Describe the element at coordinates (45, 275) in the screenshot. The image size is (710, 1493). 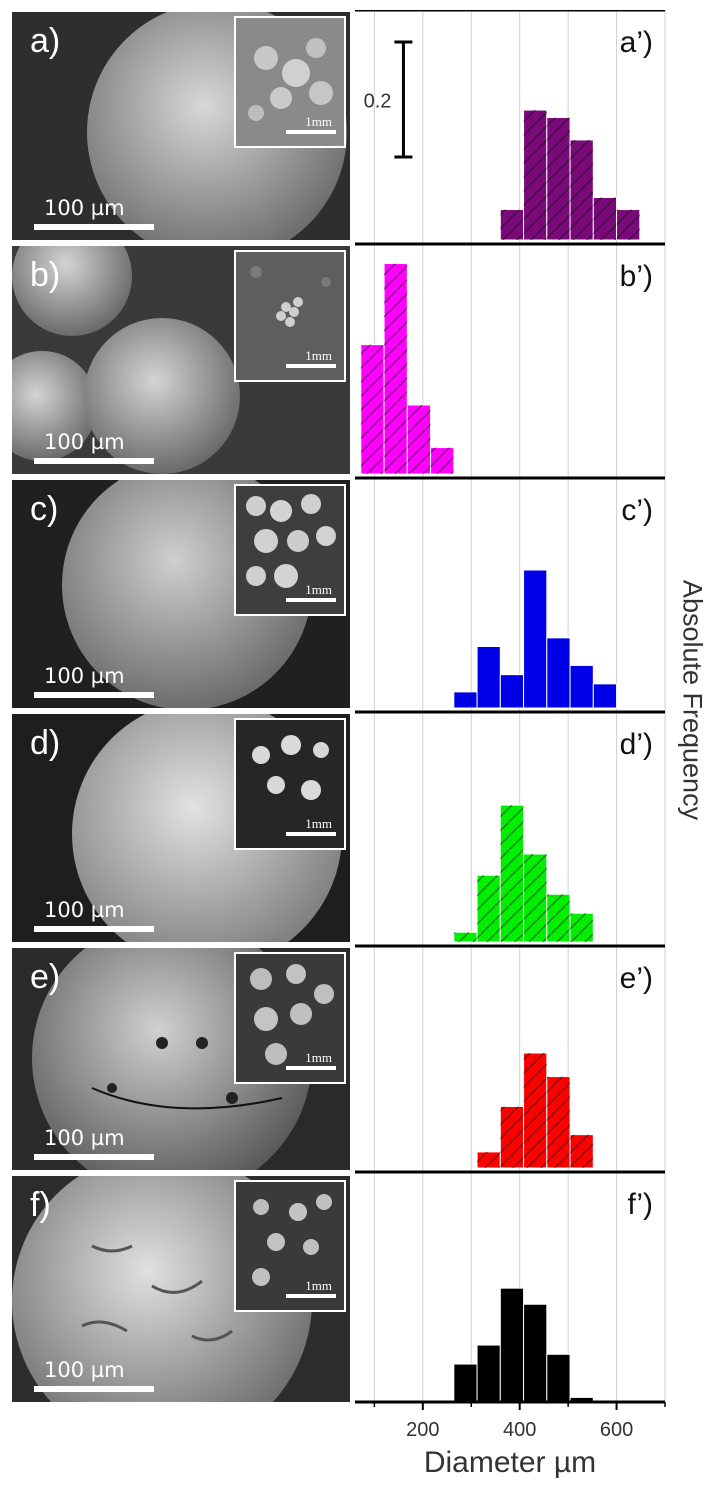
I see `panel-label-b: b)` at that location.